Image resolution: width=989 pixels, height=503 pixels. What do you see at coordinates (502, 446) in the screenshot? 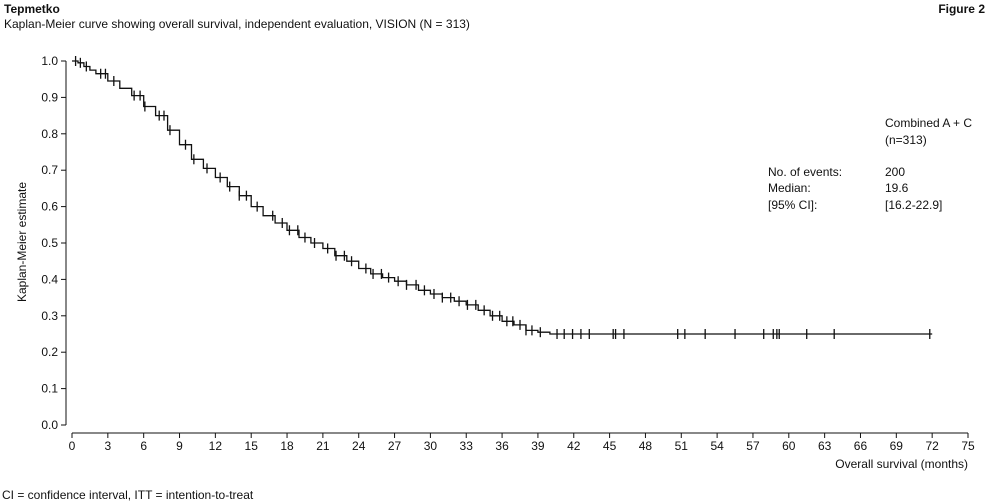
I see `x-tick-label: 36` at bounding box center [502, 446].